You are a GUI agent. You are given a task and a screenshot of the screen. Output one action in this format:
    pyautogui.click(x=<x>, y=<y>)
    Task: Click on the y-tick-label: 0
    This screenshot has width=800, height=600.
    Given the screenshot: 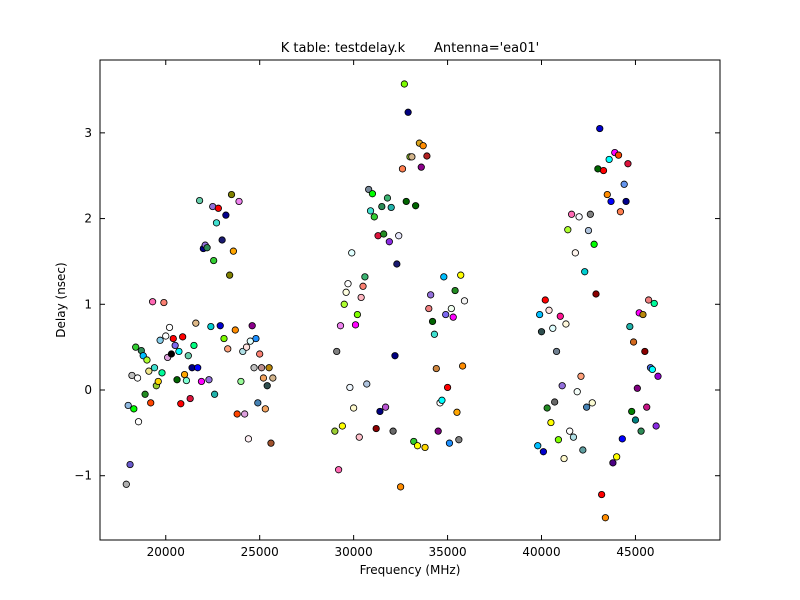 What is the action you would take?
    pyautogui.click(x=88, y=390)
    